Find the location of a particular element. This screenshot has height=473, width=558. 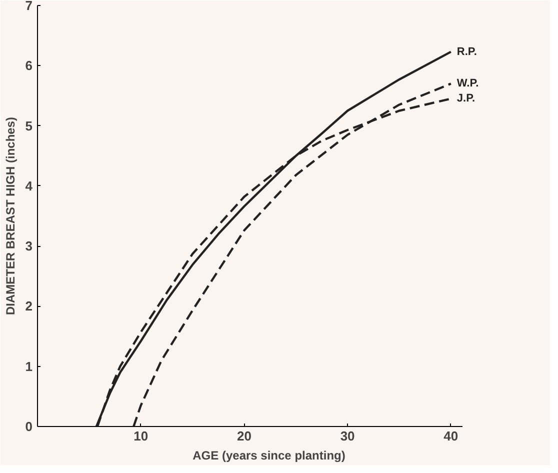

y-tick-label: 0 is located at coordinates (29, 426).